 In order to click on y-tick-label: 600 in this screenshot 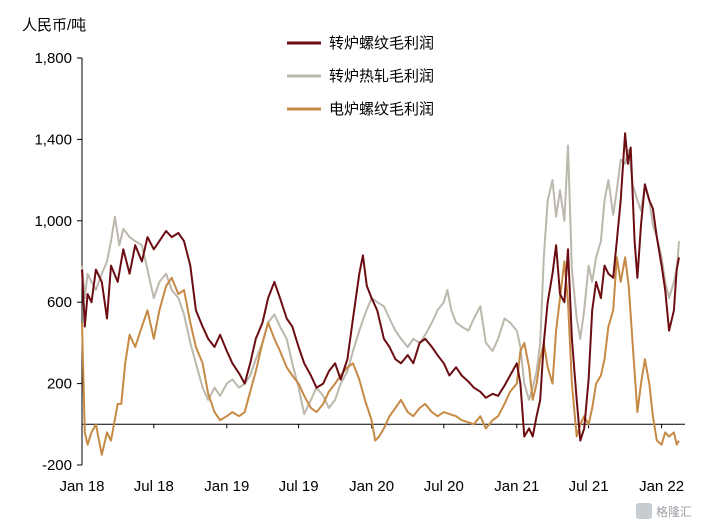, I will do `click(59, 302)`.